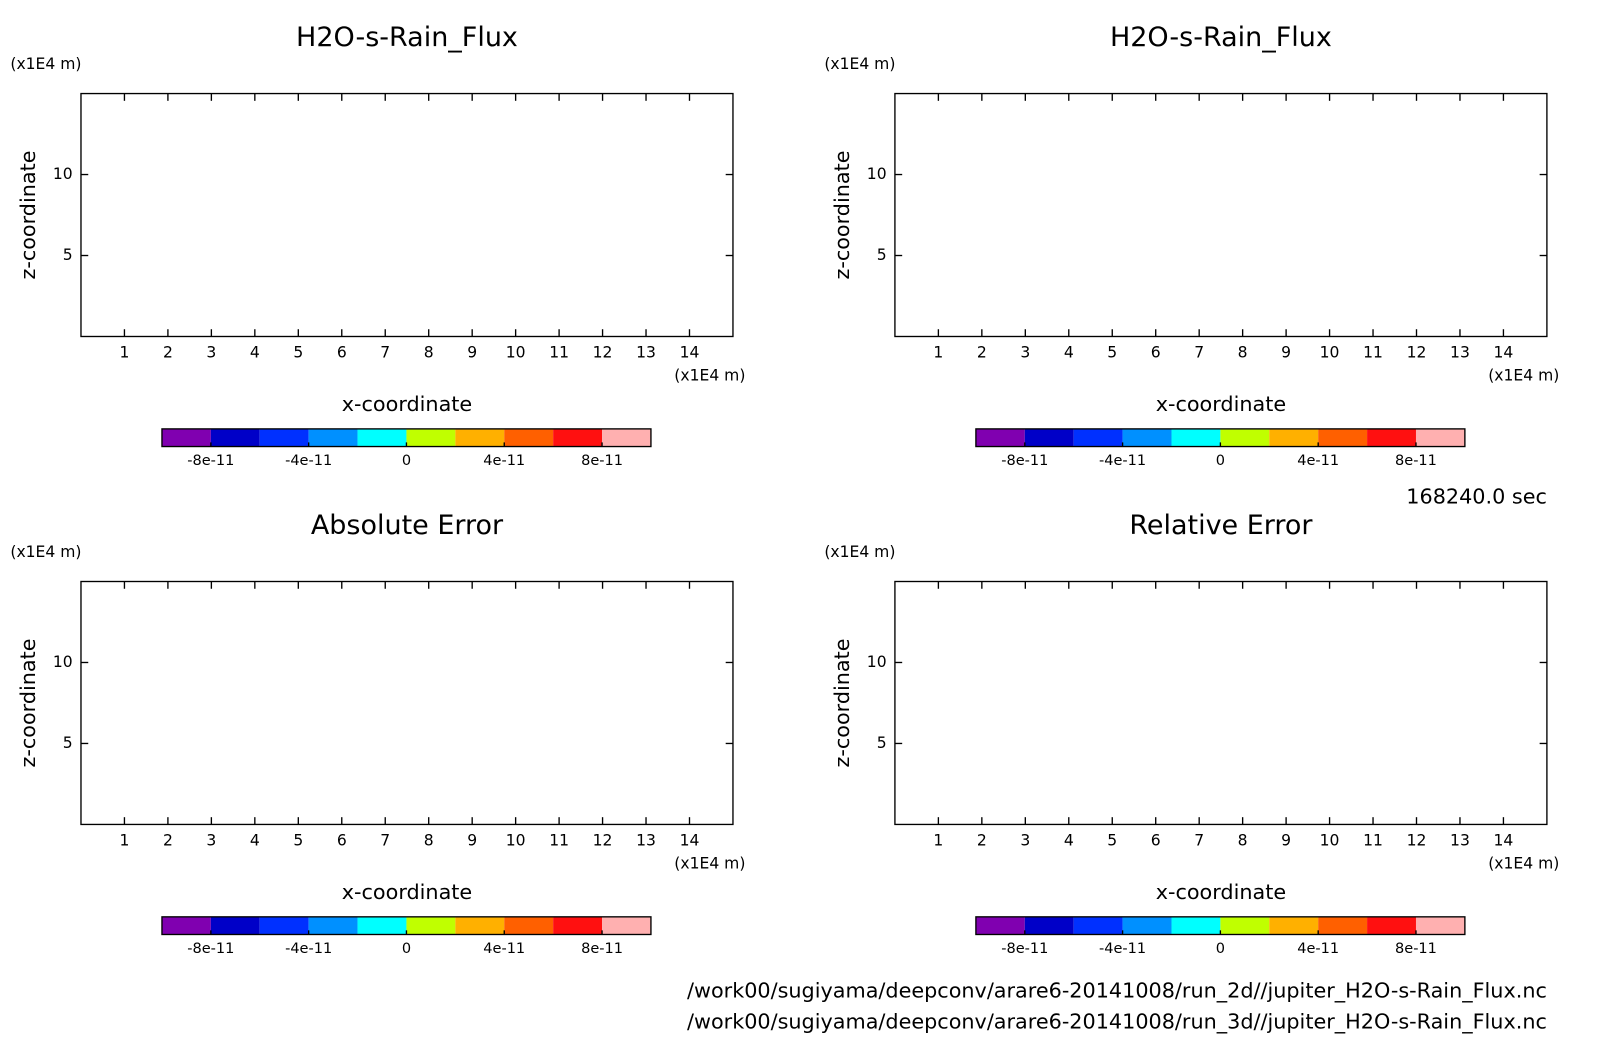 The width and height of the screenshot is (1604, 1054). Describe the element at coordinates (124, 841) in the screenshot. I see `x-tick-label: 1` at that location.